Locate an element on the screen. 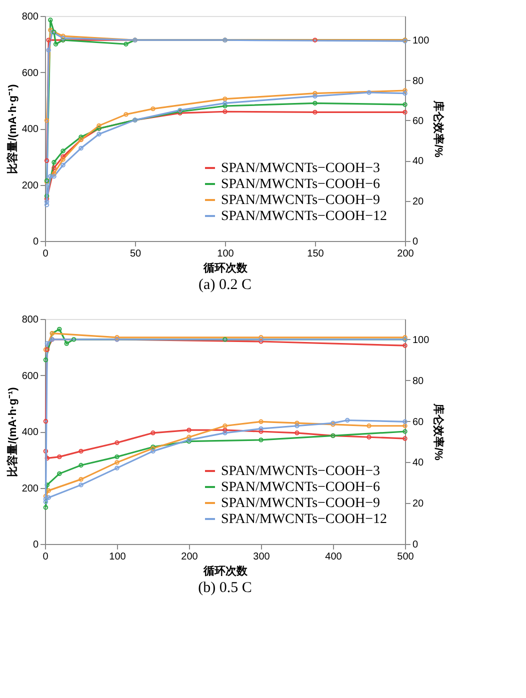 The image size is (526, 698). x-tick-label: 300 is located at coordinates (261, 557).